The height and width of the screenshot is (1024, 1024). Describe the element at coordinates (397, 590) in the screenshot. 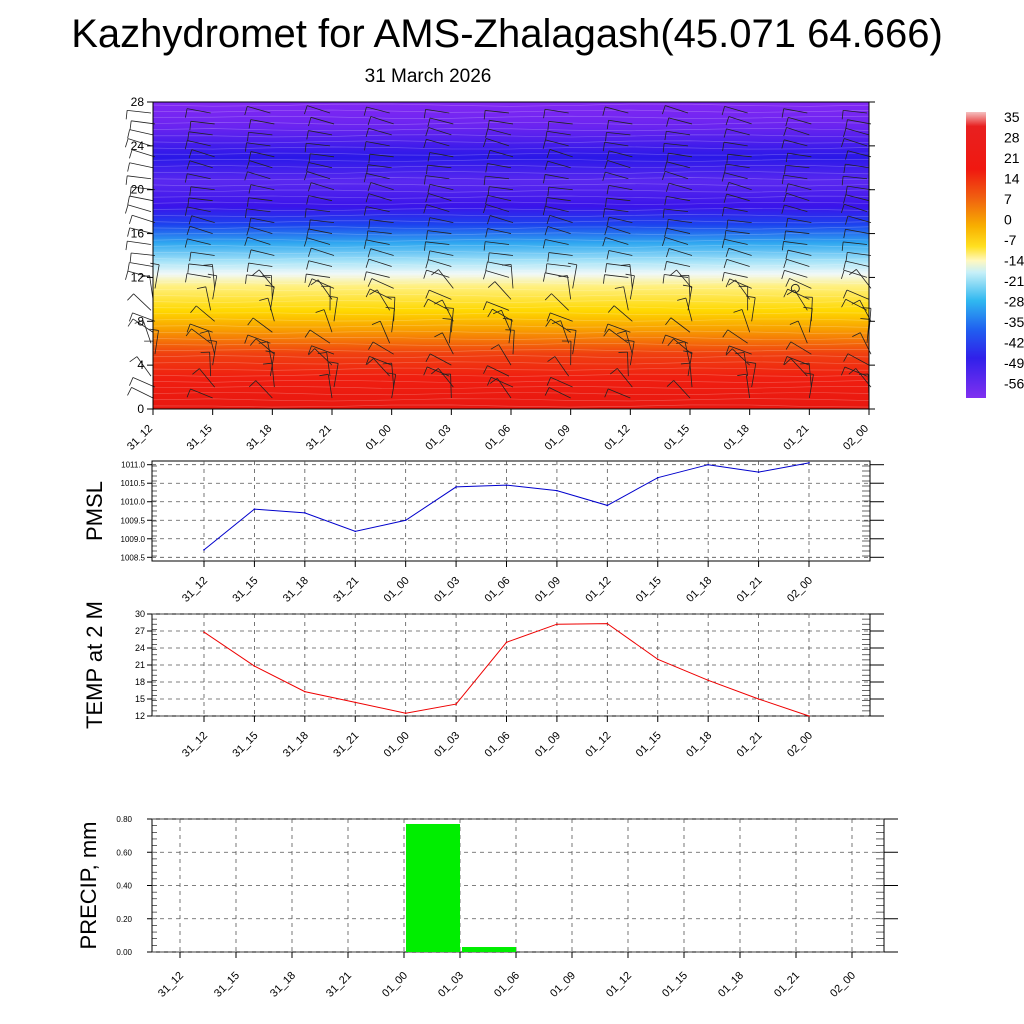

I see `x-tick-label: 01_00` at that location.